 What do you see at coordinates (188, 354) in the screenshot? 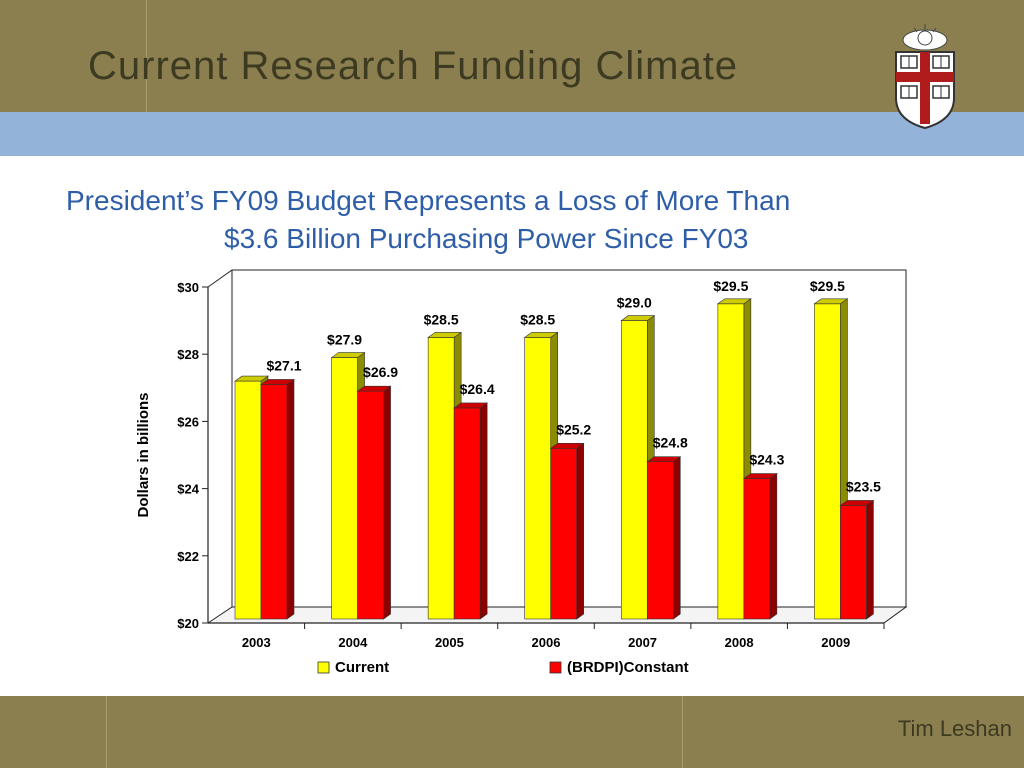
I see `y-tick-label: $28` at bounding box center [188, 354].